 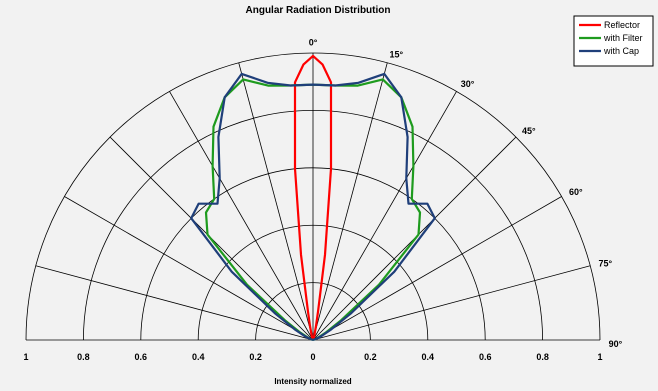 I want to click on x-axis-label: Intensity normalized, so click(x=312, y=381).